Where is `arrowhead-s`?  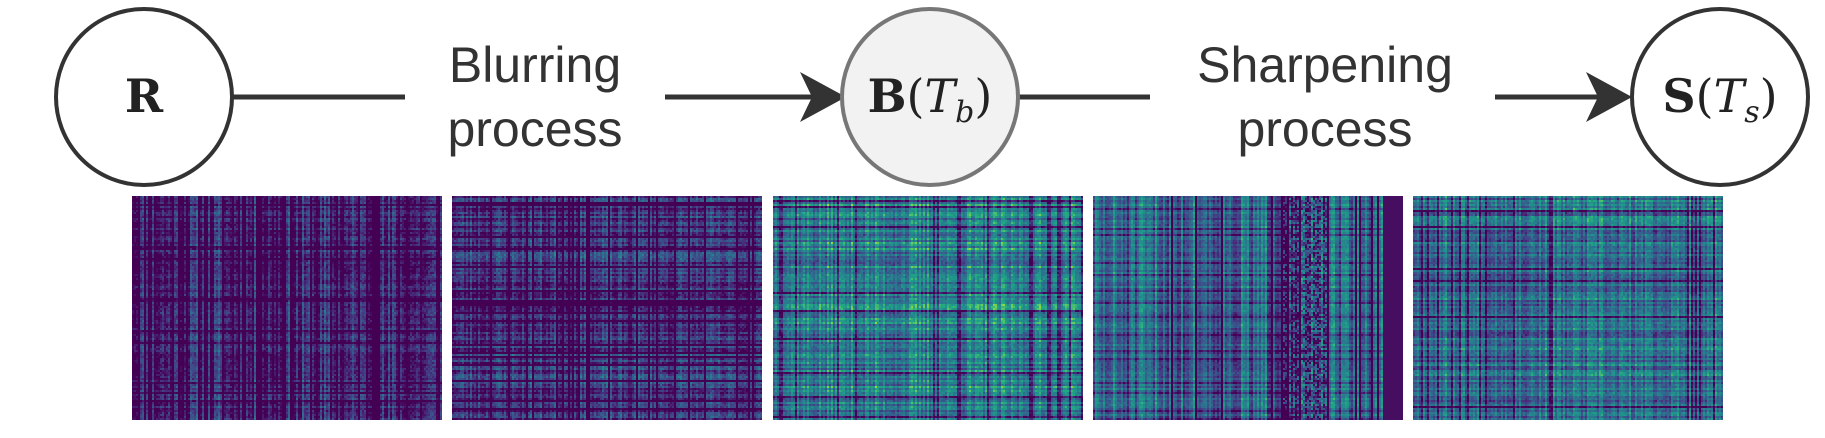
arrowhead-s is located at coordinates (1609, 97).